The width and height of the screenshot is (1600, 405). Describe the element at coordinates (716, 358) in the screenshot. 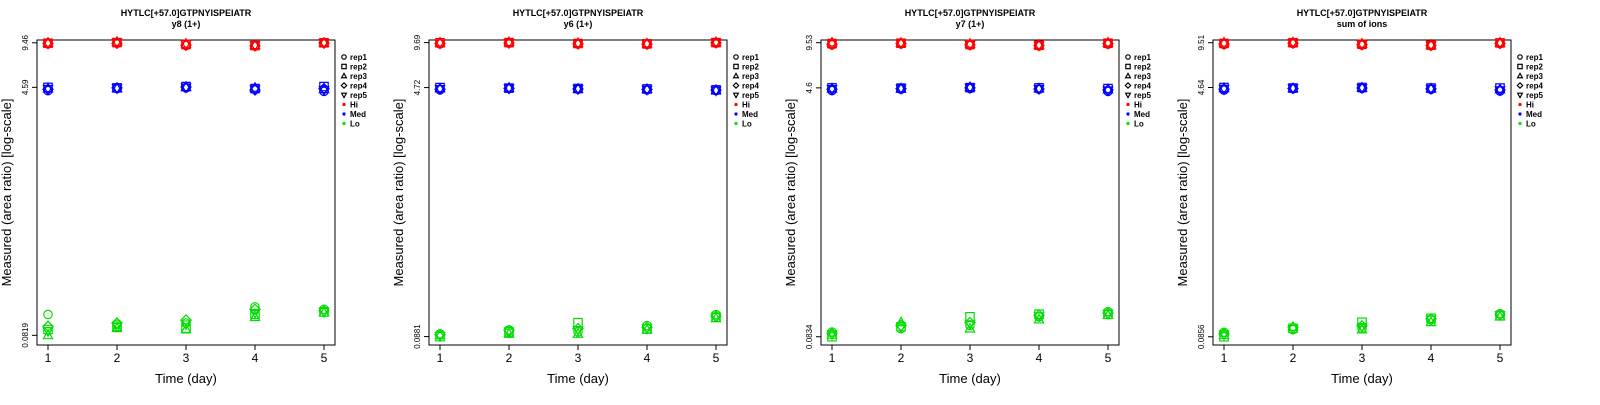

I see `x-tick-label: 5` at that location.